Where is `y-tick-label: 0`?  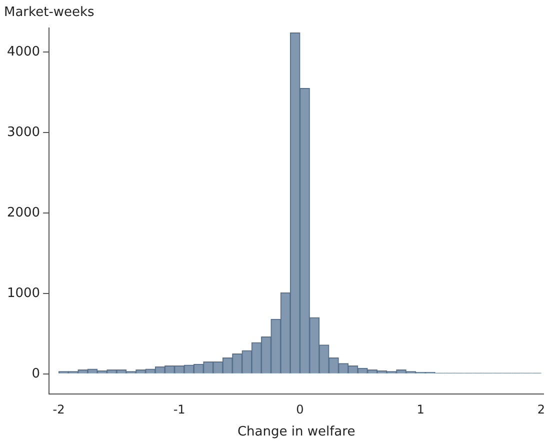
y-tick-label: 0 is located at coordinates (36, 374).